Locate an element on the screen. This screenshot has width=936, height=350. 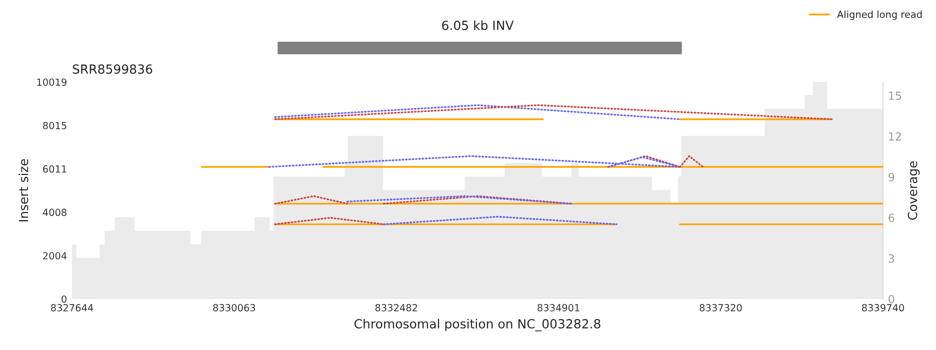
x-tick-label: 8334901 is located at coordinates (559, 308).